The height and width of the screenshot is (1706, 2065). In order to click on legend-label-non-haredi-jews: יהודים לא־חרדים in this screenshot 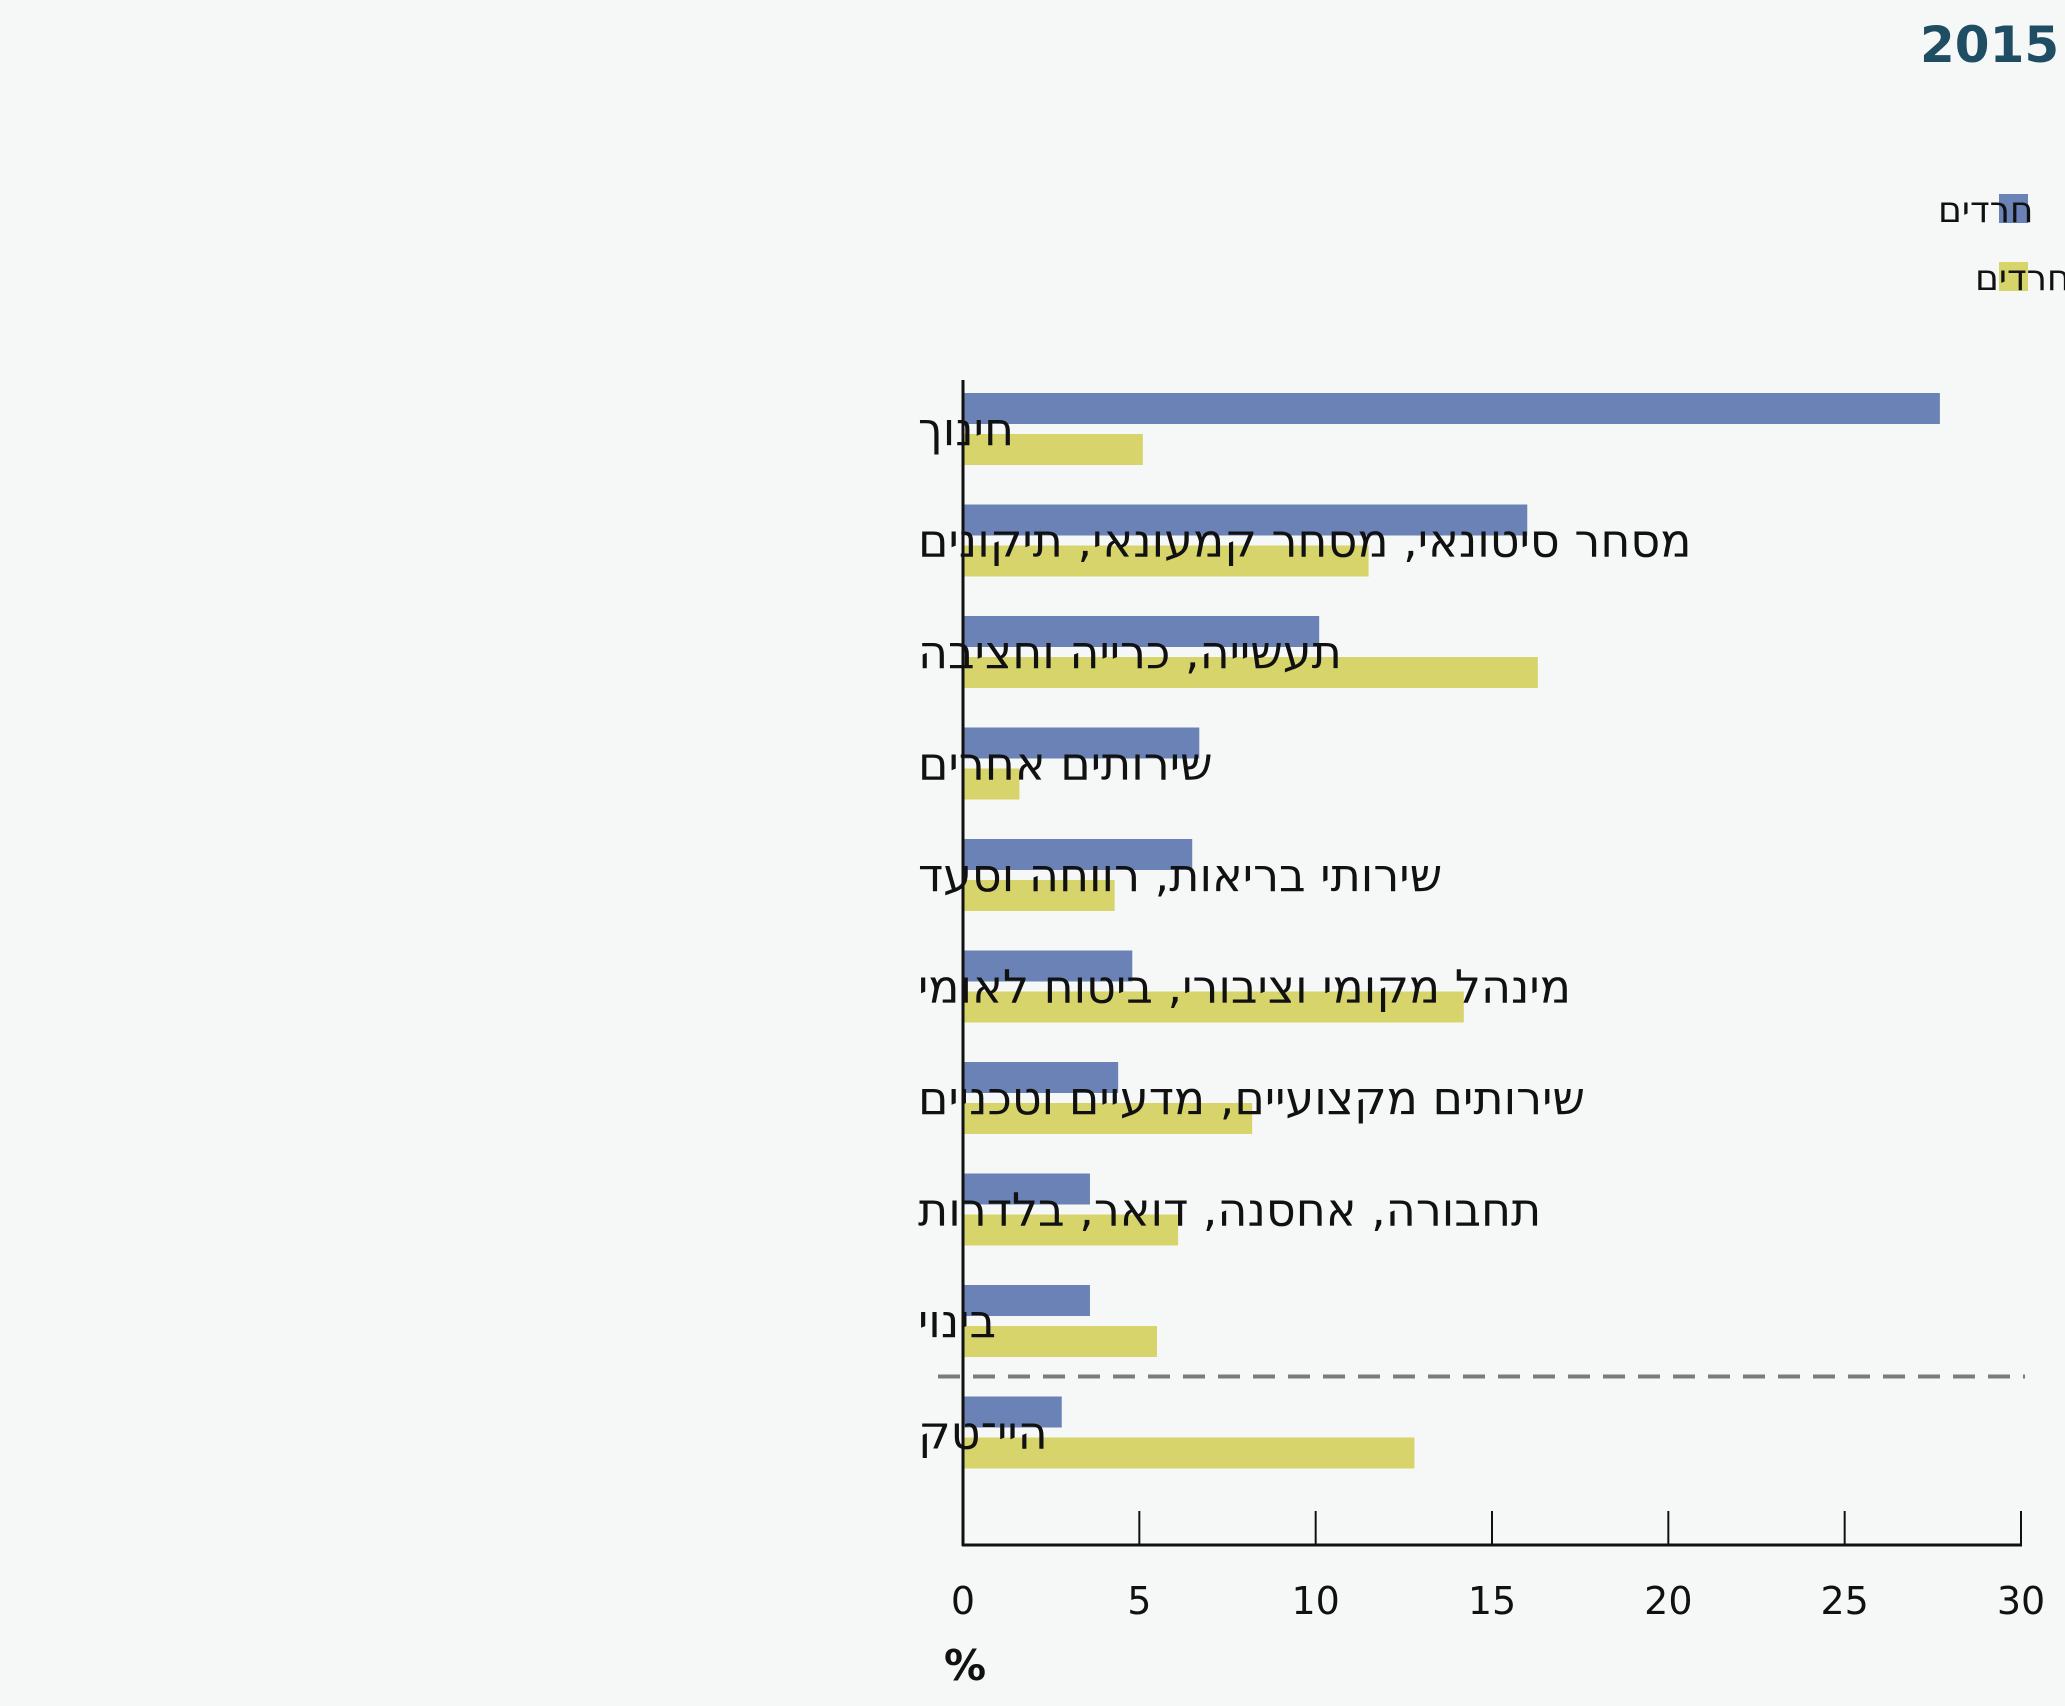, I will do `click(2020, 278)`.